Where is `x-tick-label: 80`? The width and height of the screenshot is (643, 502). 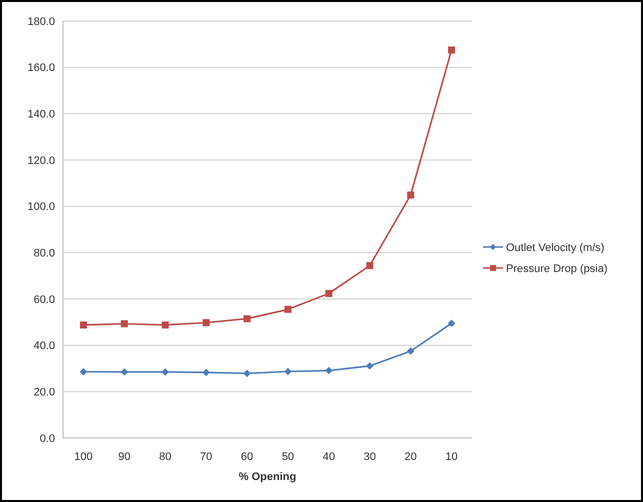
x-tick-label: 80 is located at coordinates (165, 457).